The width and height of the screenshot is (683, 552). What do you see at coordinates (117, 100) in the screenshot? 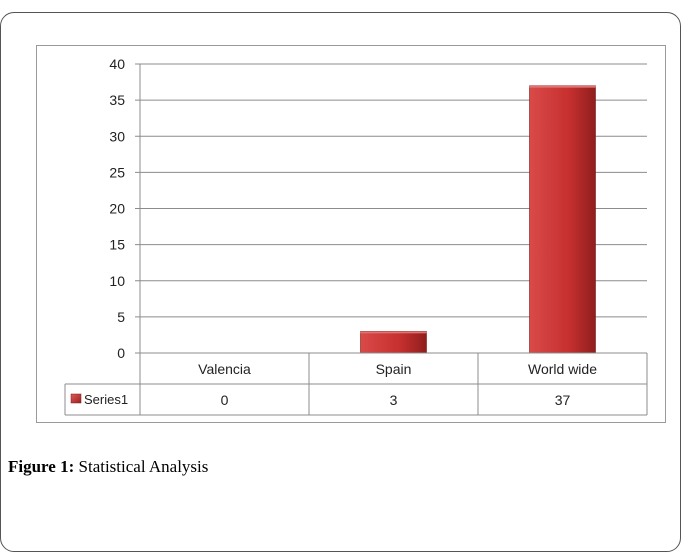
I see `y-tick-label: 35` at bounding box center [117, 100].